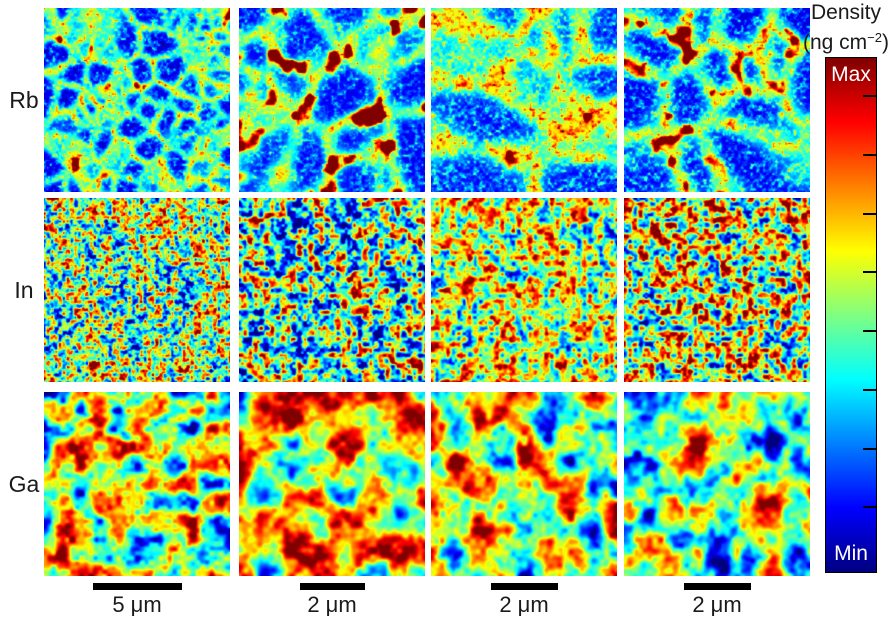 The width and height of the screenshot is (894, 623). Describe the element at coordinates (332, 604) in the screenshot. I see `scale-bar-label-col2: 2 μm` at that location.